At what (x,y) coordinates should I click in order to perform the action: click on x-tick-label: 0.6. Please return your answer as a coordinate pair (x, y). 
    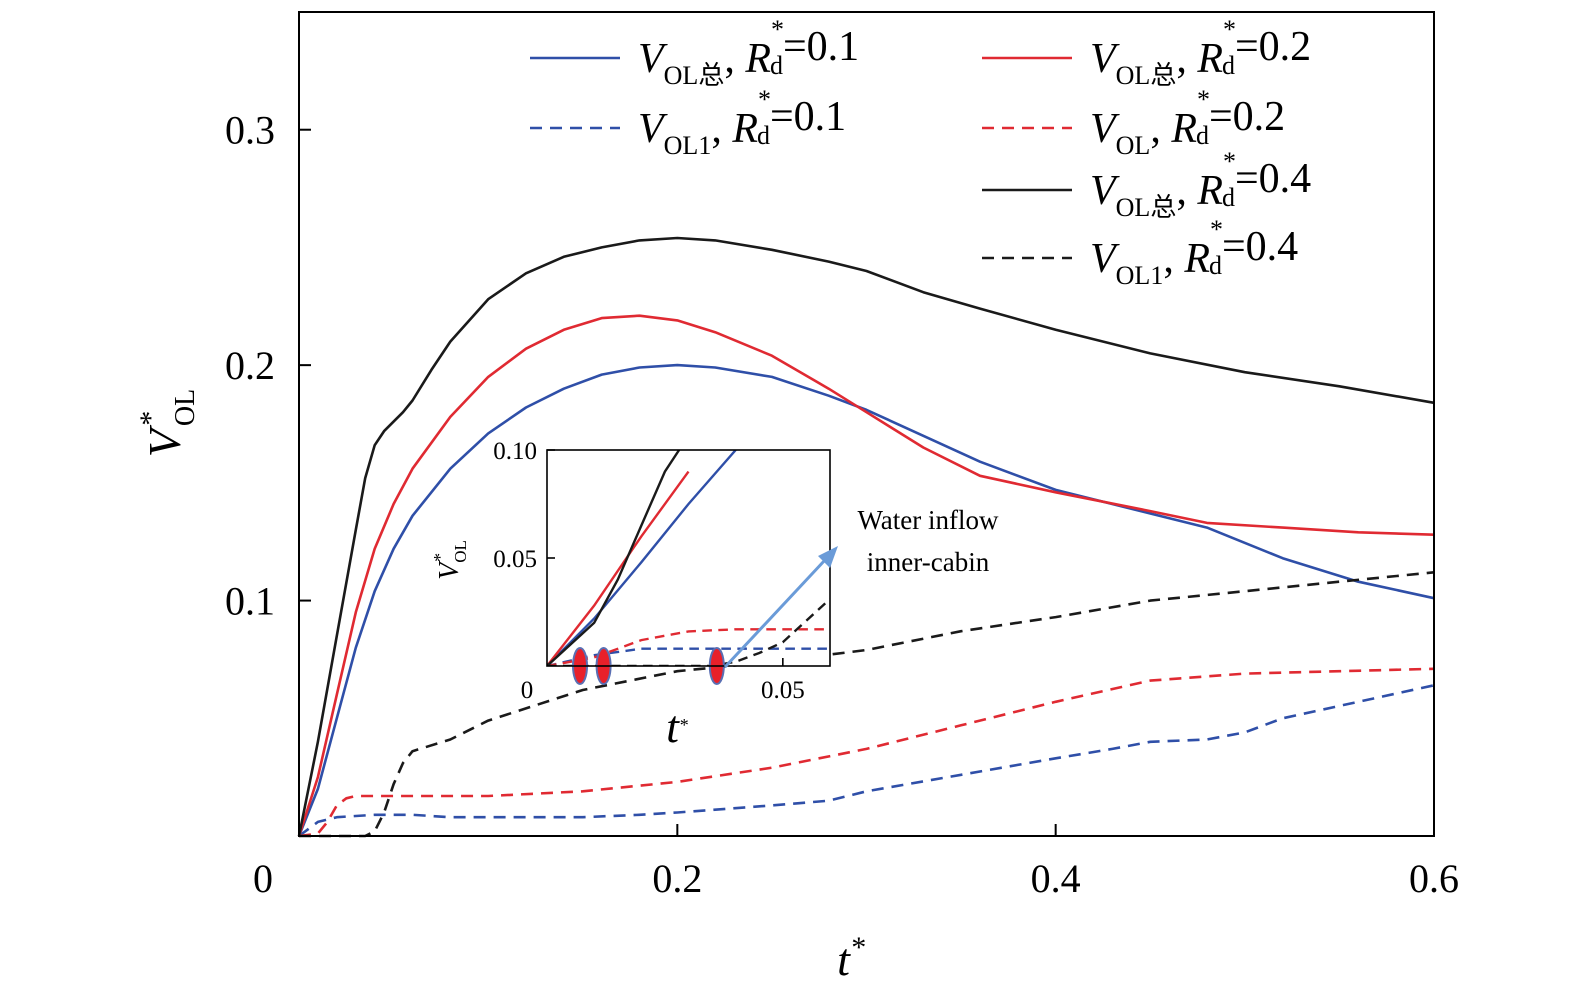
    Looking at the image, I should click on (1434, 878).